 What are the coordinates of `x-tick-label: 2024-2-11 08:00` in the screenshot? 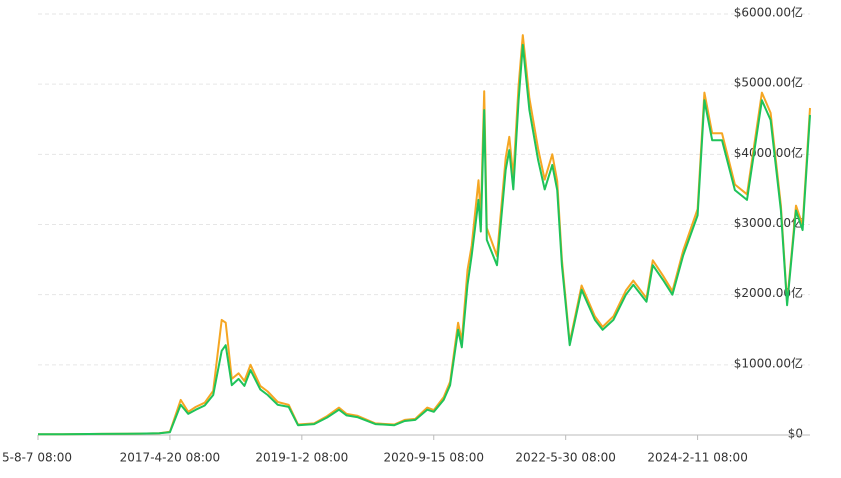 It's located at (697, 458).